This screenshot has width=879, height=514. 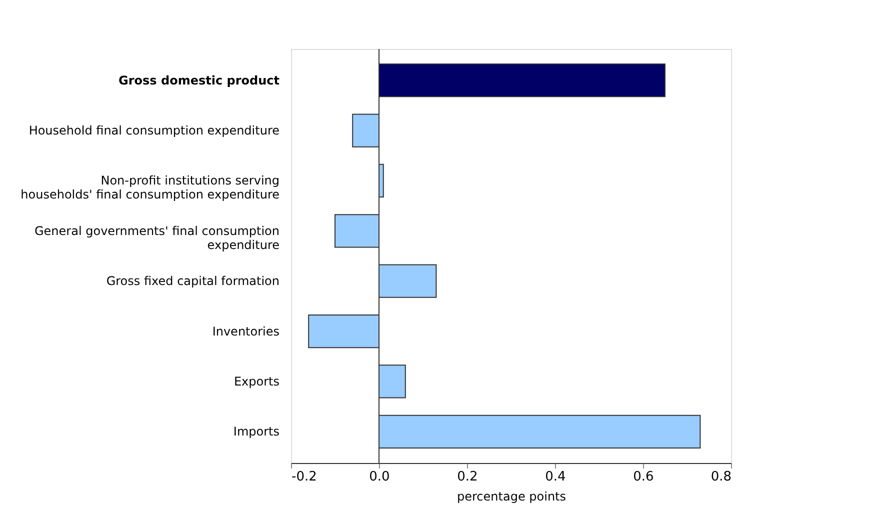 I want to click on x-tick-label: 0.6, so click(x=643, y=477).